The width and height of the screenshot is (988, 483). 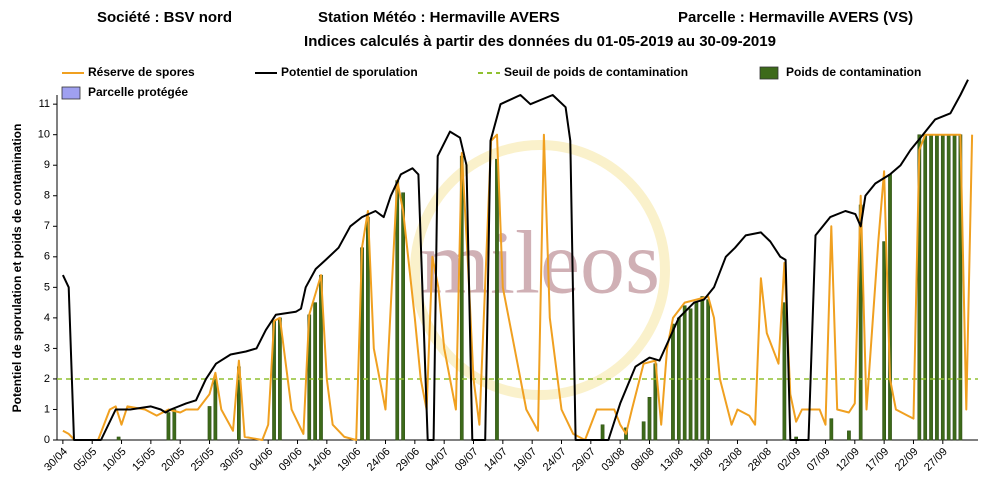 What do you see at coordinates (164, 17) in the screenshot?
I see `header-societe: Société : BSV nord` at bounding box center [164, 17].